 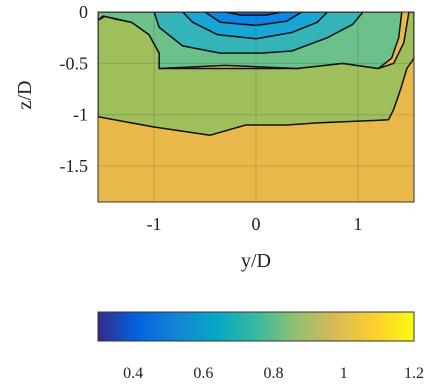 I want to click on colorbar-tick-labels: 0.4 0.6 0.8 1 1.2, so click(x=273, y=373).